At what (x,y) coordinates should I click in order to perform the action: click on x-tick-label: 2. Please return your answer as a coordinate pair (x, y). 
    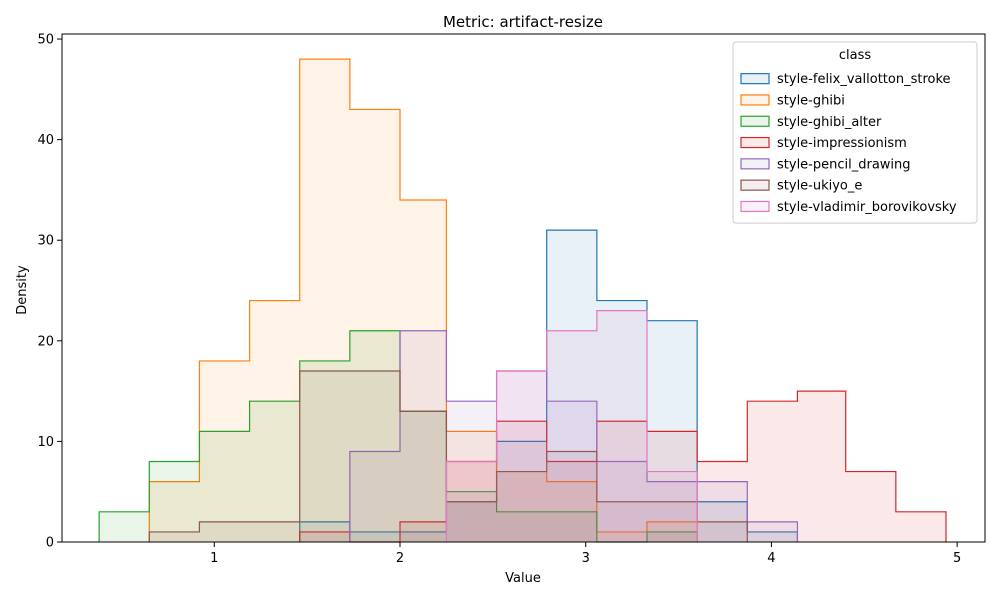
    Looking at the image, I should click on (400, 558).